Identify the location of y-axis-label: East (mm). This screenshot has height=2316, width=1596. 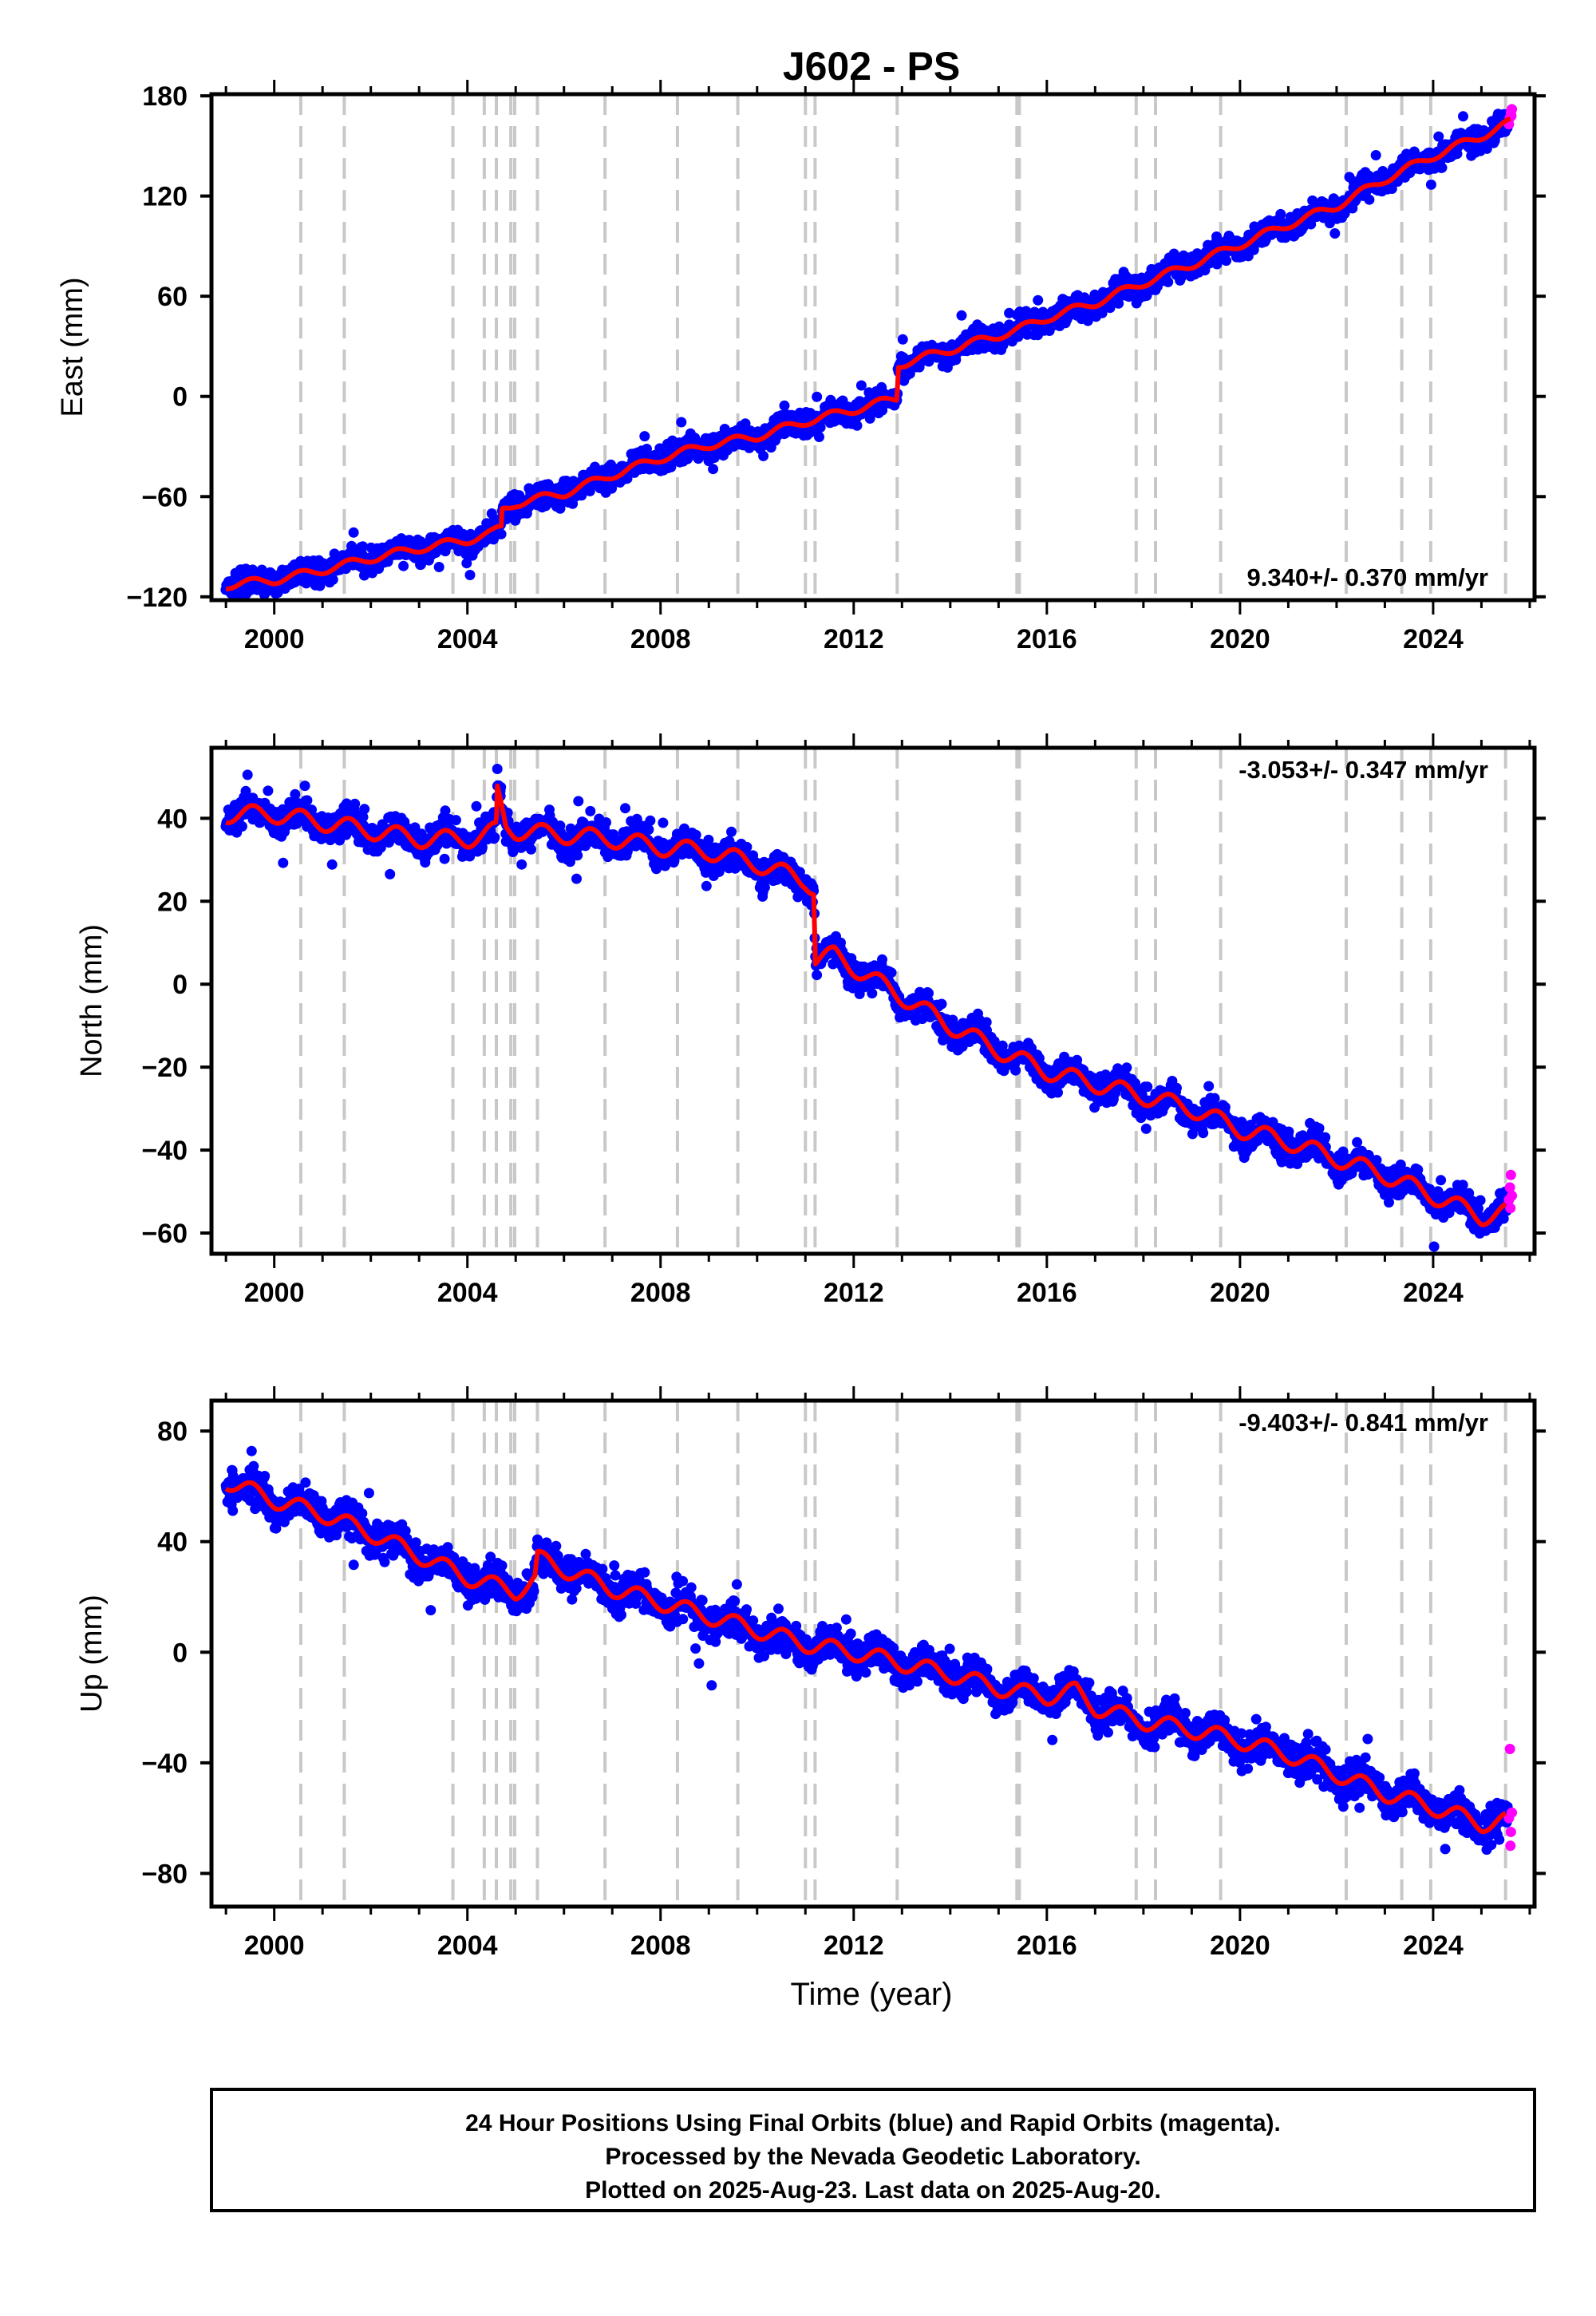
(72, 347).